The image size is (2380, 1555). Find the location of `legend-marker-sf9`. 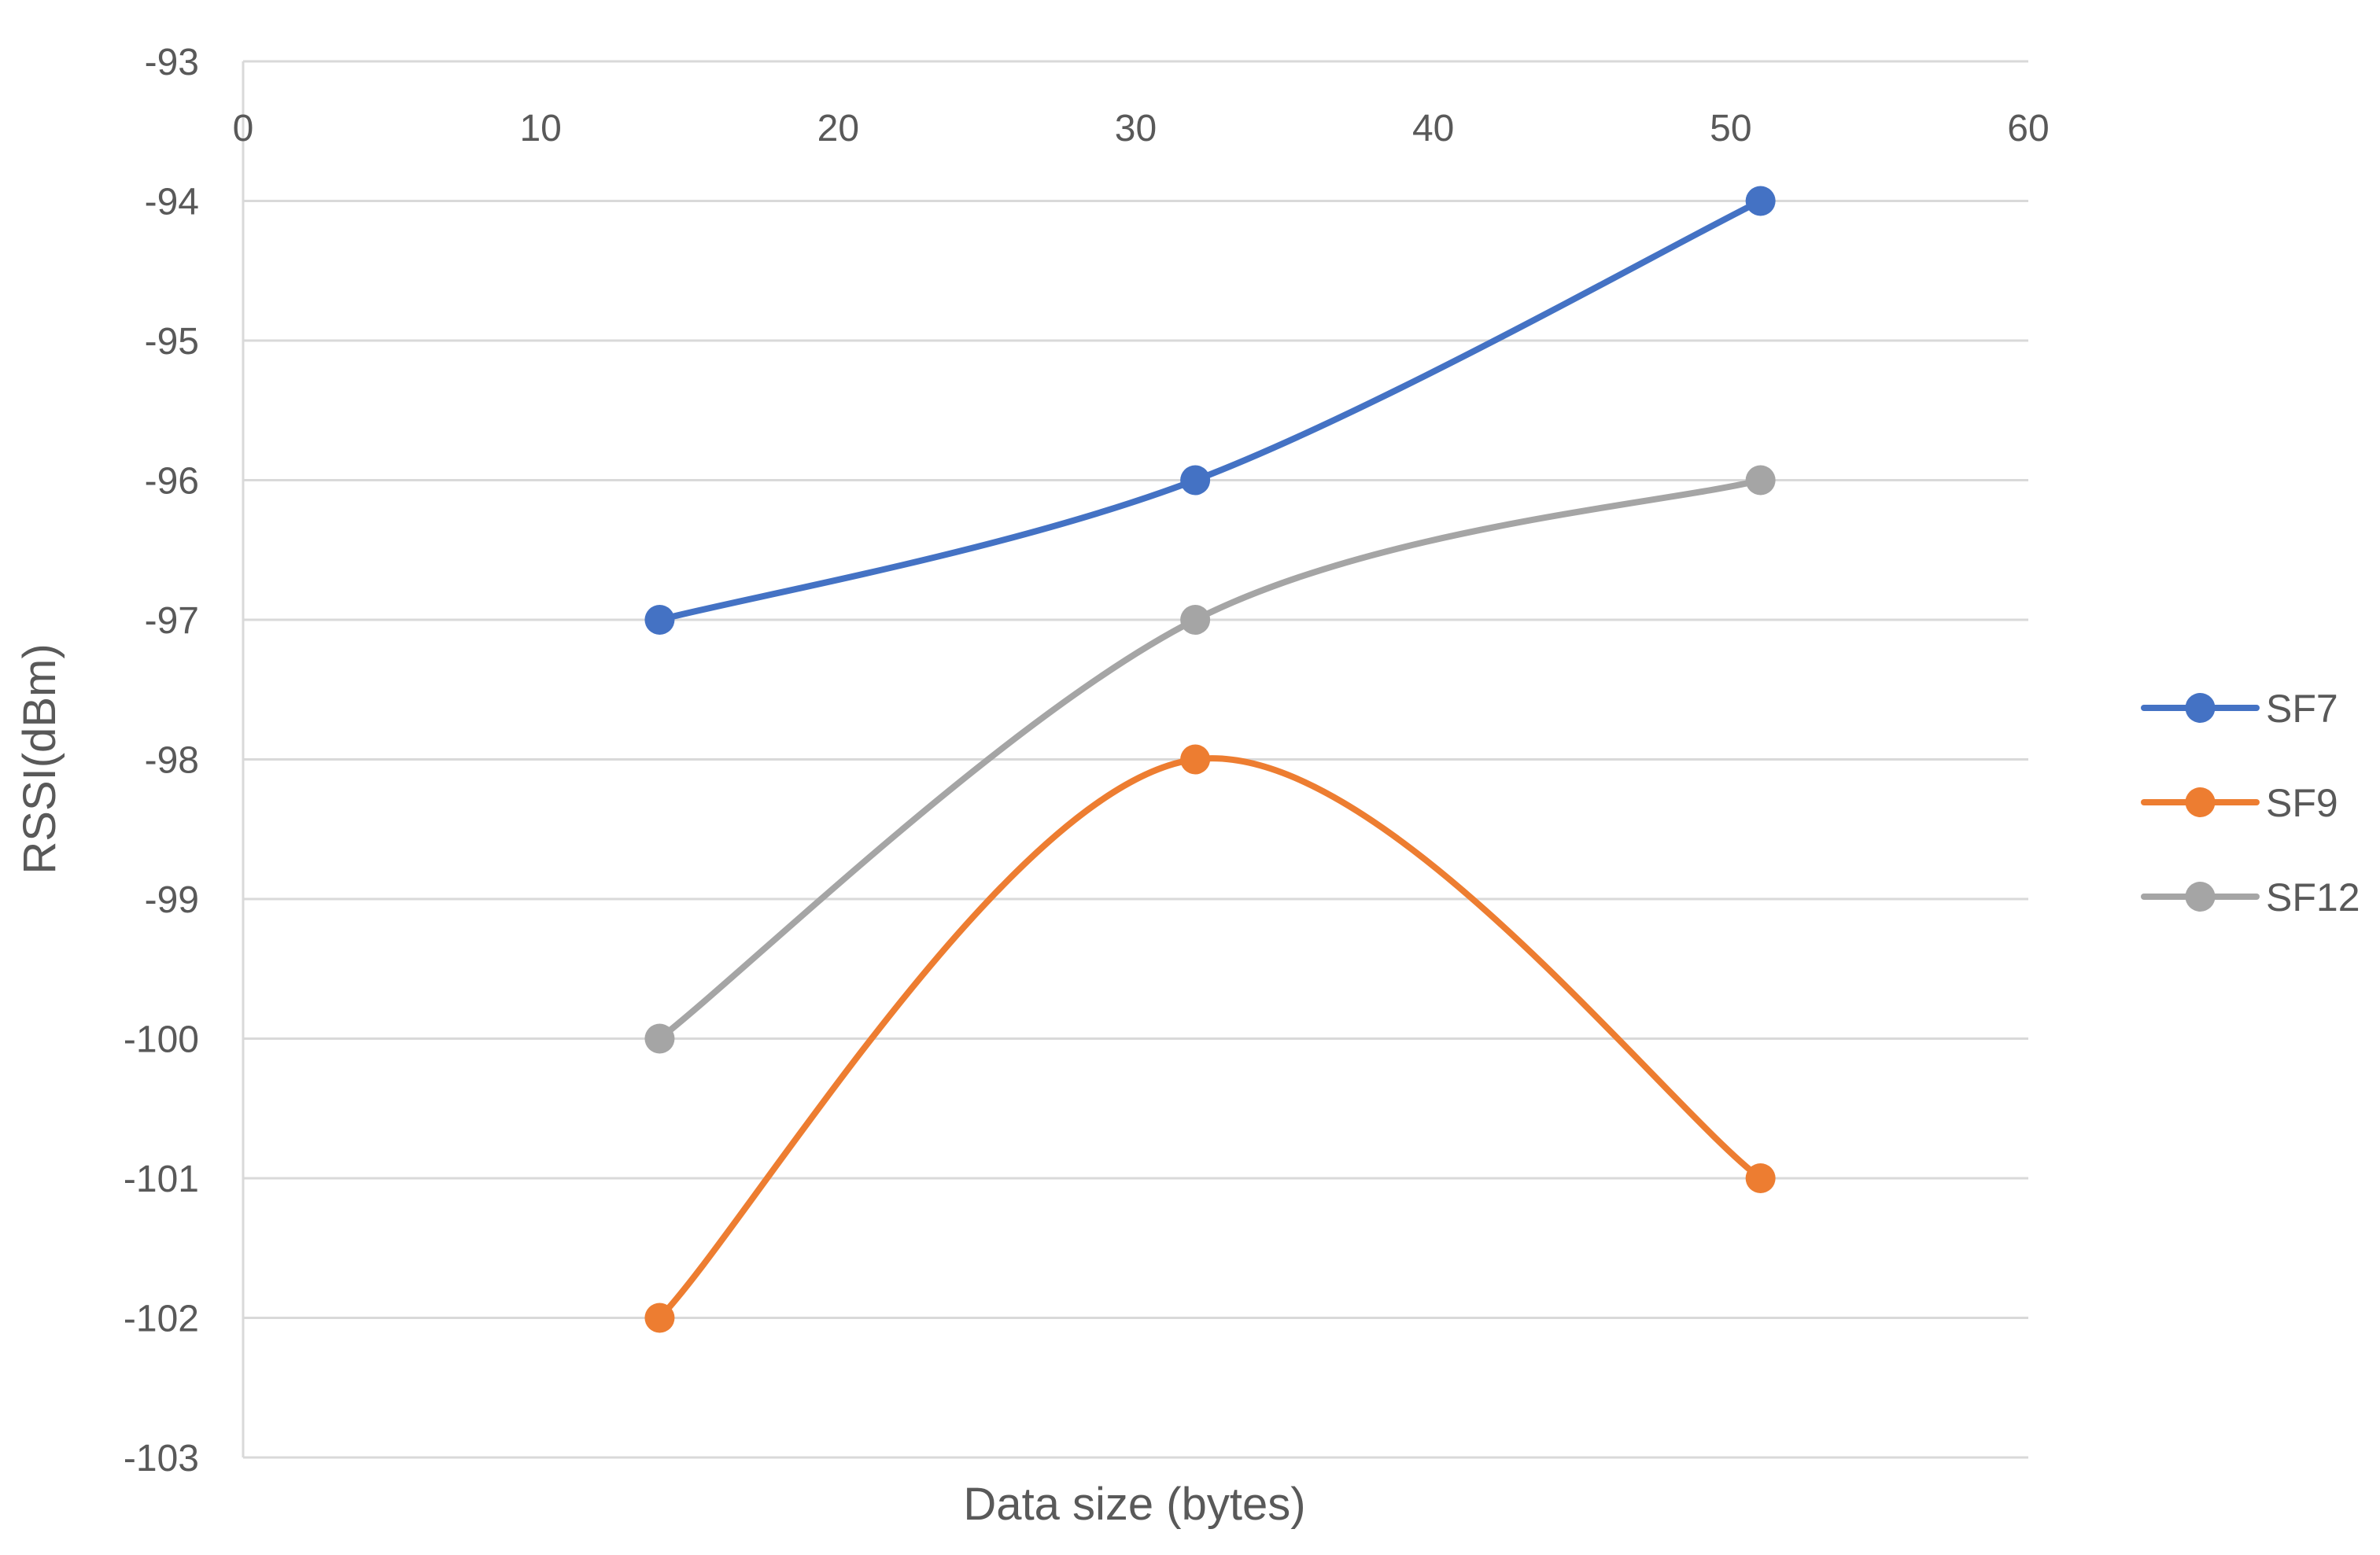

legend-marker-sf9 is located at coordinates (2200, 802).